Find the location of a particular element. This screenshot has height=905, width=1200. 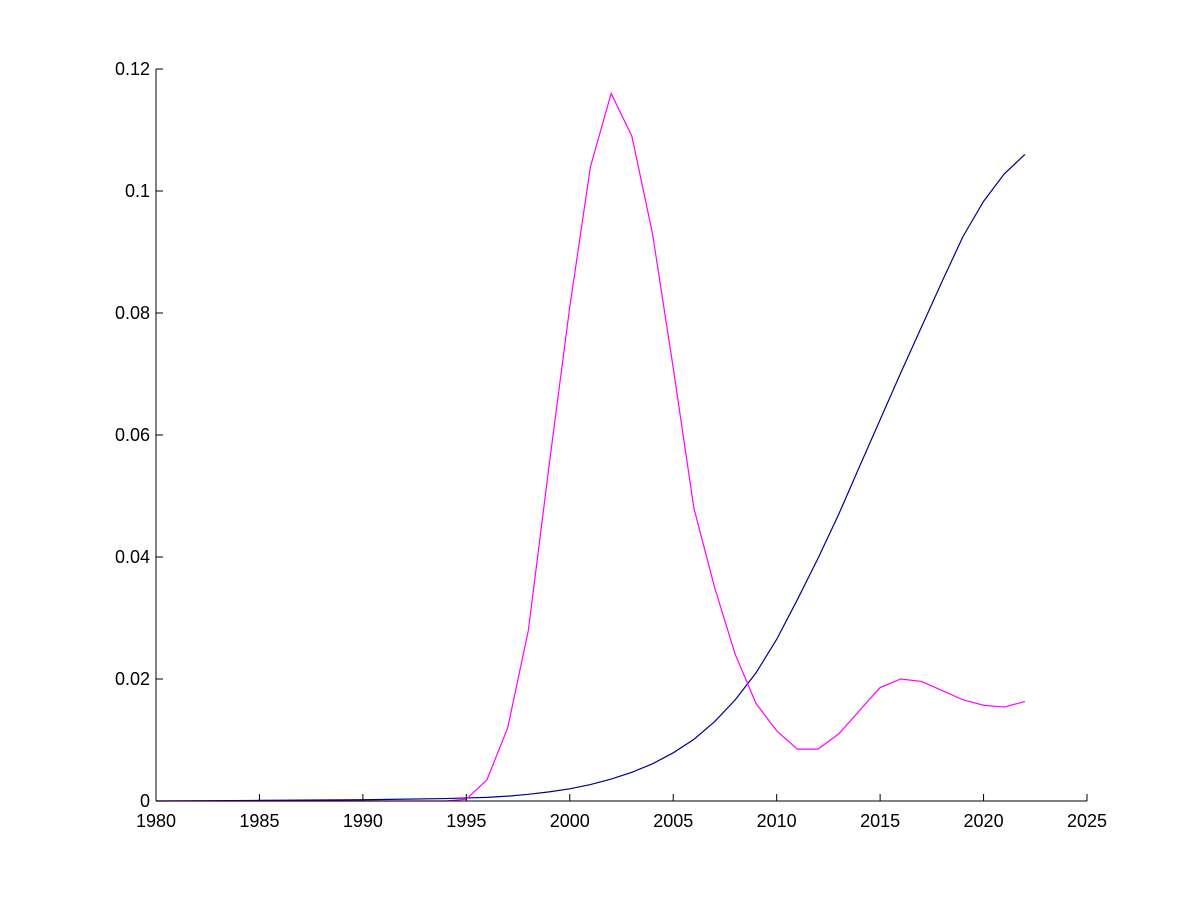

y-tick-label: 0.04 is located at coordinates (132, 557).